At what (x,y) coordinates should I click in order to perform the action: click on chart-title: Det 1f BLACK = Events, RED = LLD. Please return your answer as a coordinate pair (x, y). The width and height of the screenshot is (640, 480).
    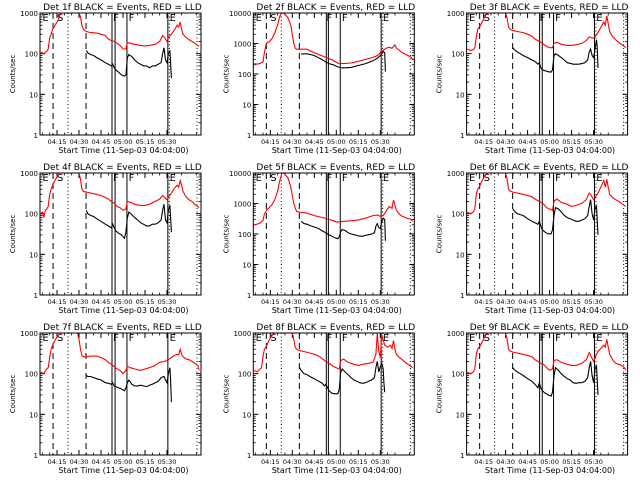
    Looking at the image, I should click on (122, 8).